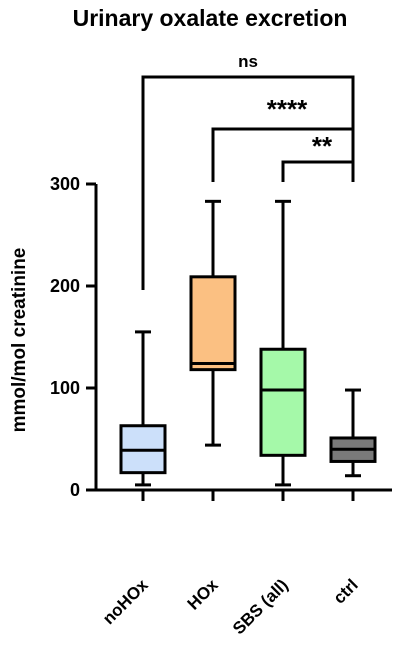  Describe the element at coordinates (75, 490) in the screenshot. I see `y-tick-label: 0` at that location.